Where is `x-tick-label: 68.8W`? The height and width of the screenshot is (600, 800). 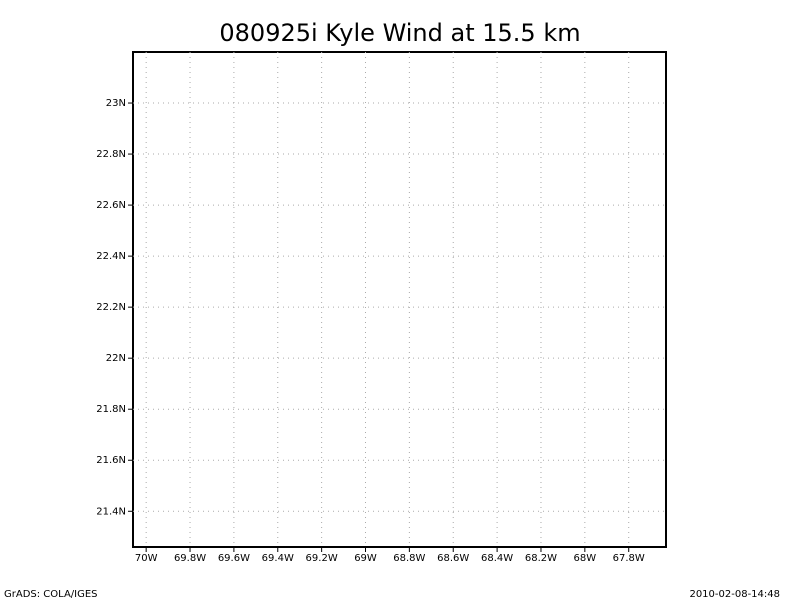 x-tick-label: 68.8W is located at coordinates (409, 558).